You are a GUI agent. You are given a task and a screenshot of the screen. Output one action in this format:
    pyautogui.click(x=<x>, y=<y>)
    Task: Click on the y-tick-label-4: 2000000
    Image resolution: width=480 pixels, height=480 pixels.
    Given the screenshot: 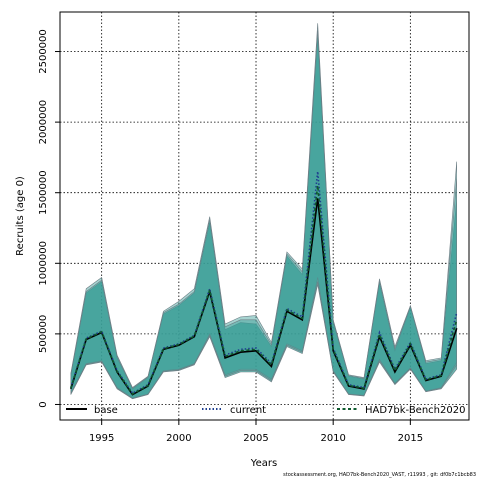 What is the action you would take?
    pyautogui.click(x=43, y=122)
    